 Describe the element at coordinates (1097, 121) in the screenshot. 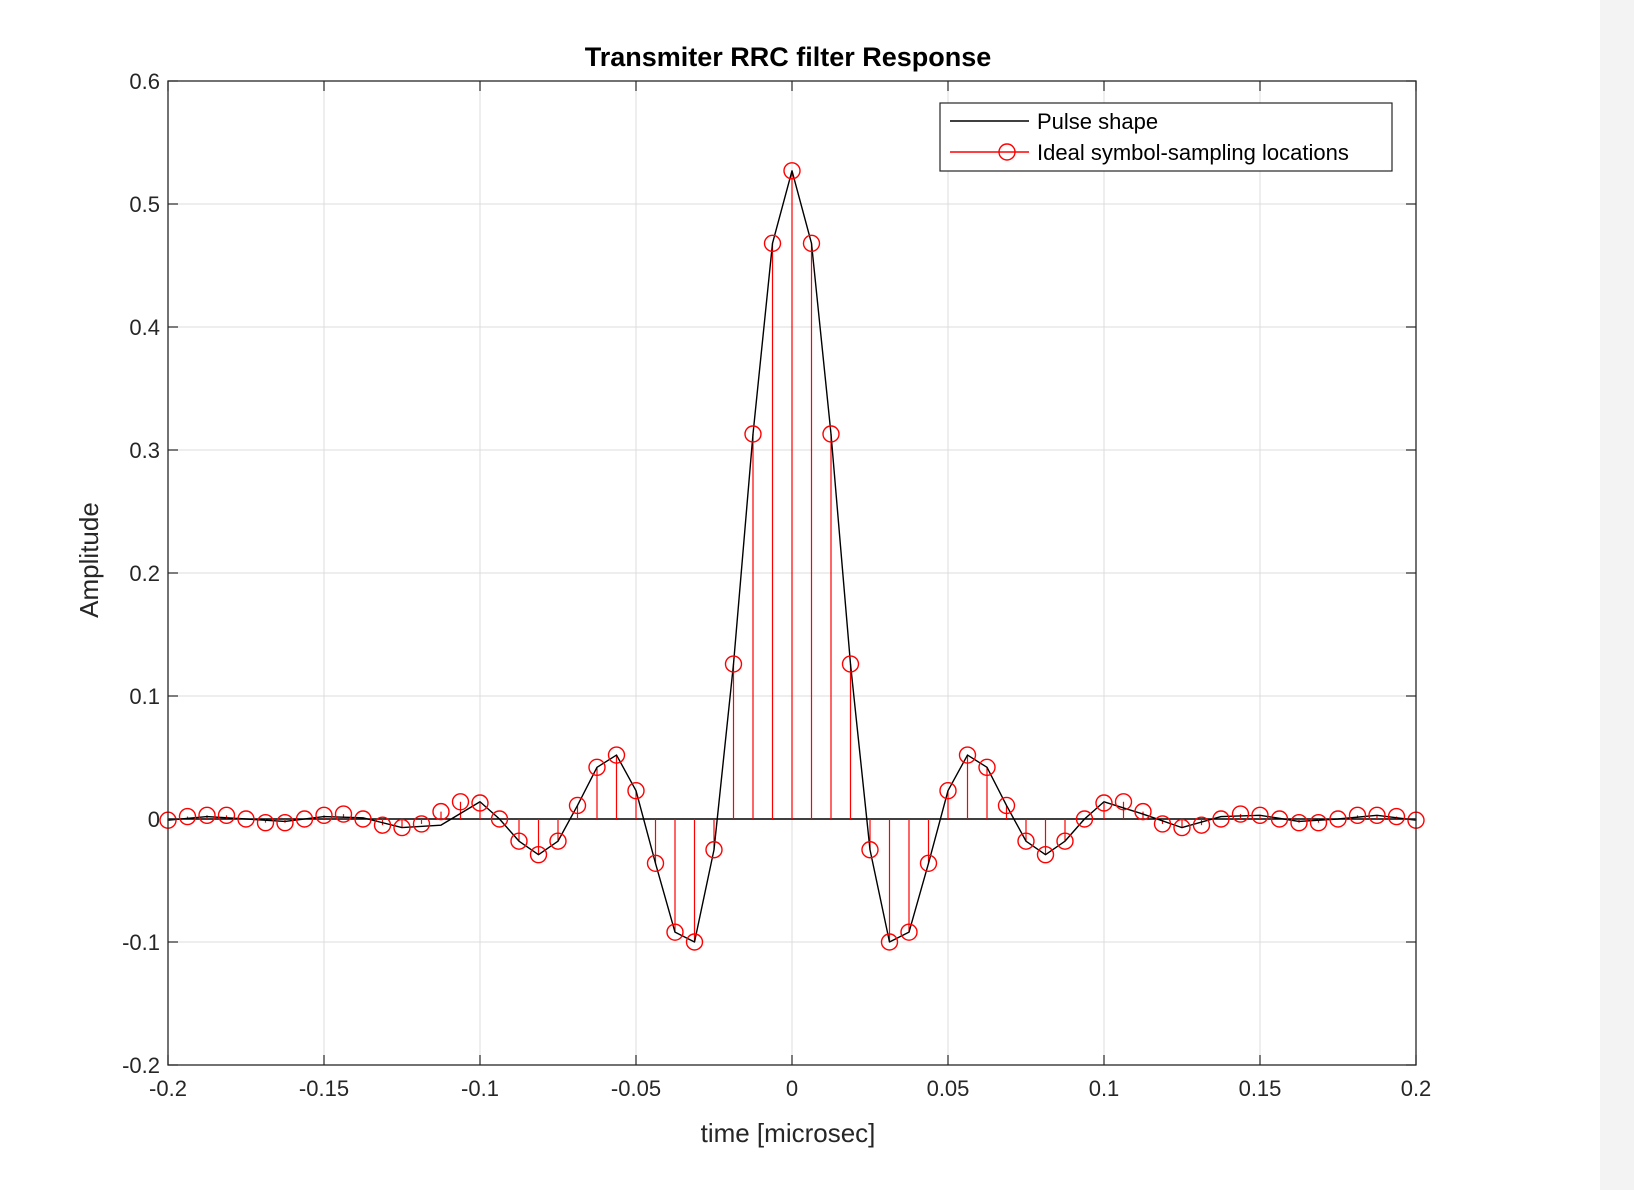

I see `legend-label-pulse: Pulse shape` at that location.